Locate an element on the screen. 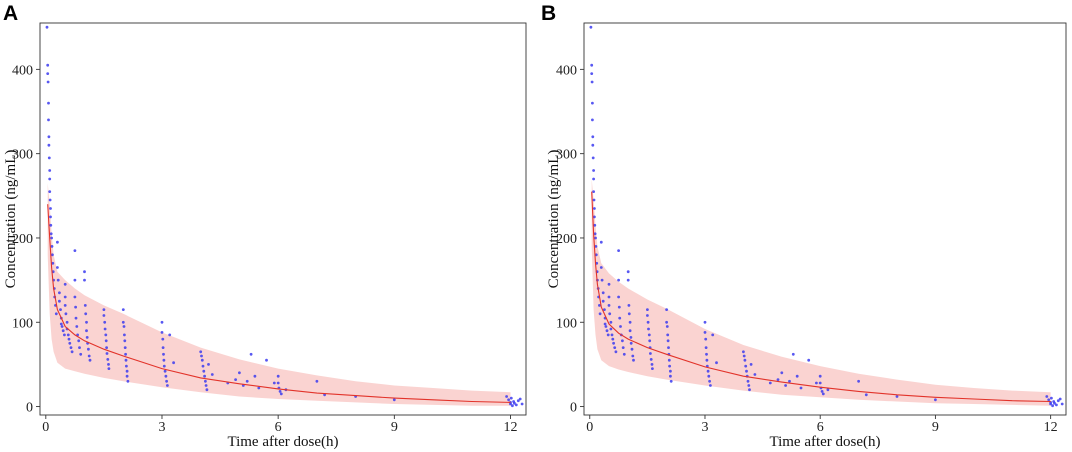  x-tick-label: 0 is located at coordinates (589, 427).